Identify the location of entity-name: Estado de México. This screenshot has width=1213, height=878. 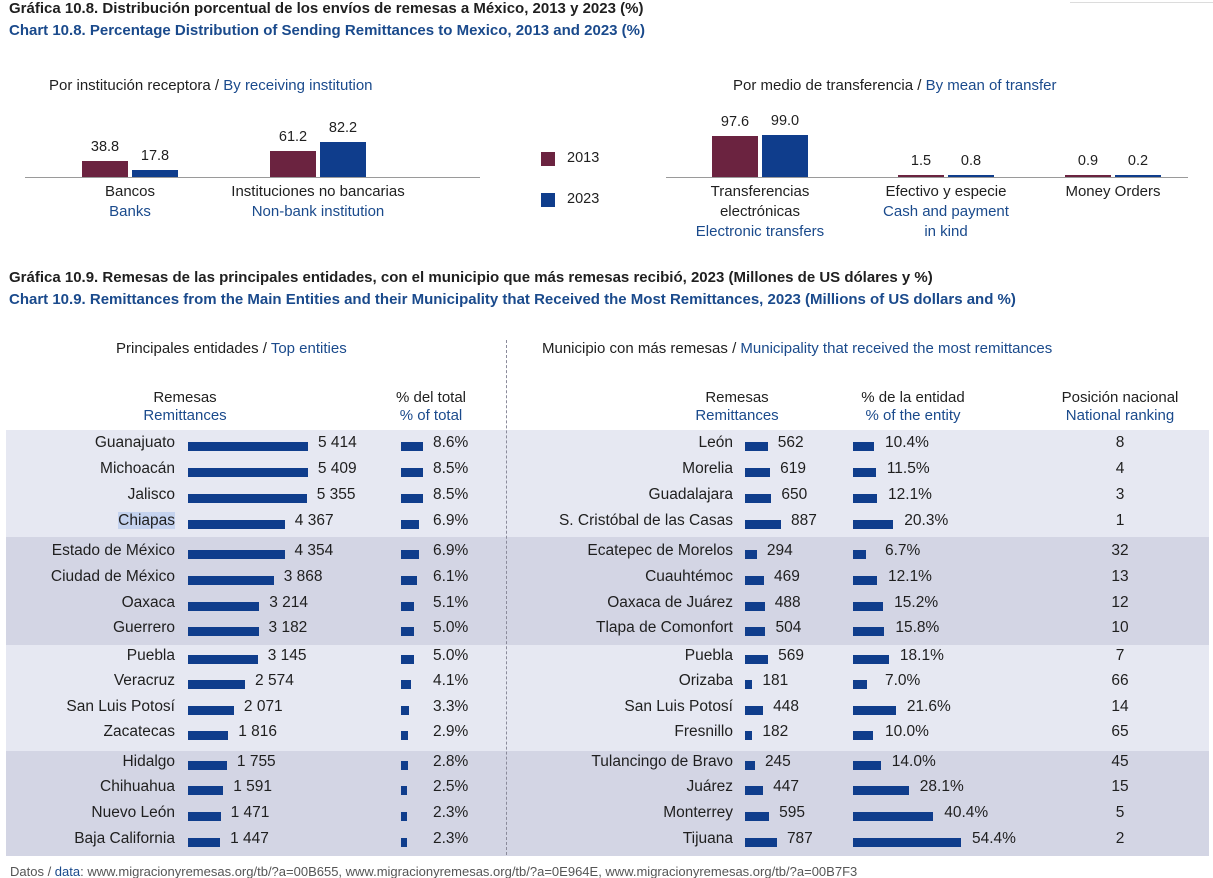
(92, 551).